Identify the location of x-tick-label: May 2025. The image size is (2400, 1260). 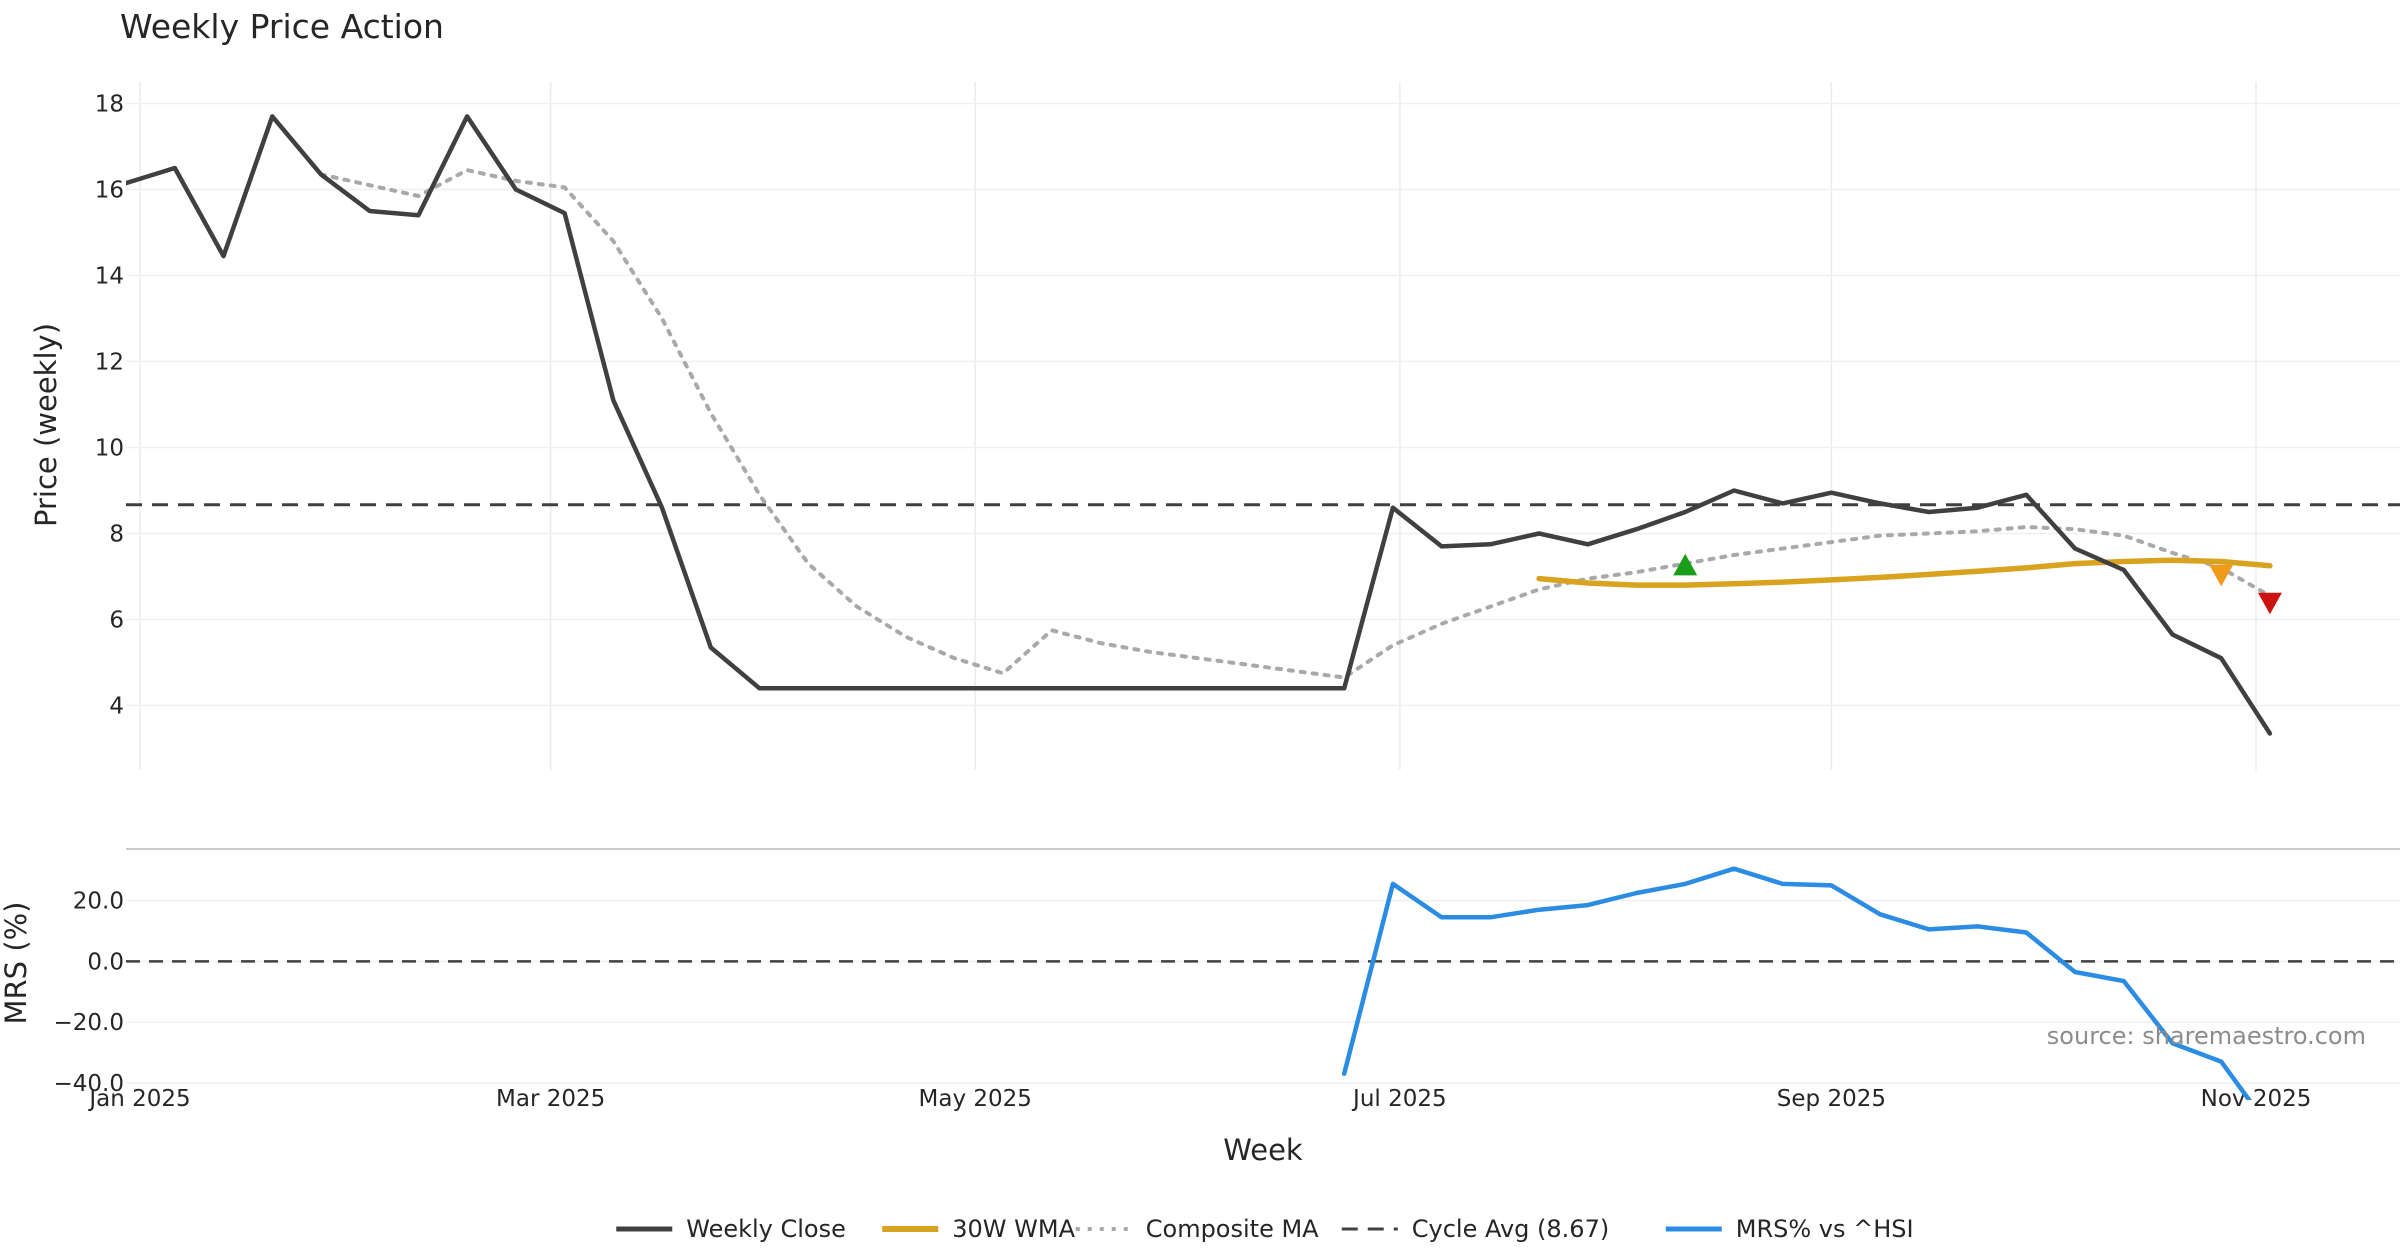
(975, 1099).